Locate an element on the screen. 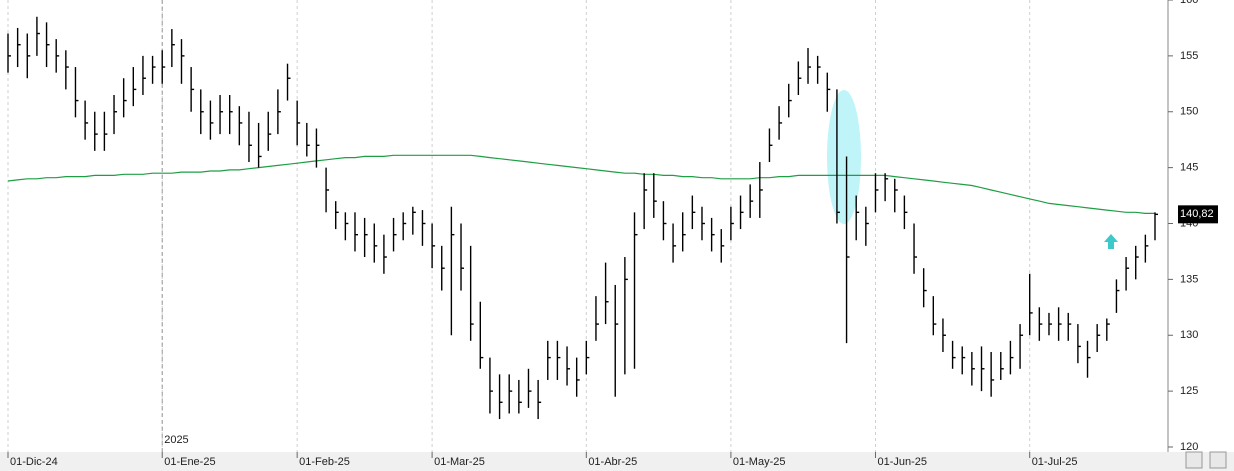 This screenshot has height=471, width=1234. y-tick-label: 160 is located at coordinates (1189, 3).